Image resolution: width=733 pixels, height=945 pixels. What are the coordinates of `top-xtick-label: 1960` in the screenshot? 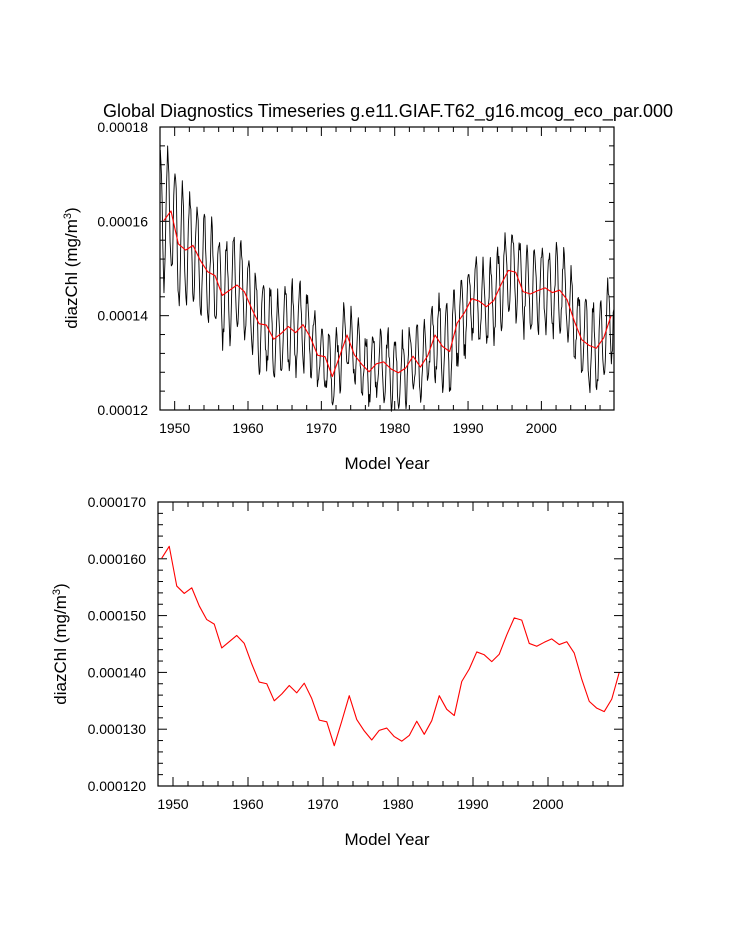 It's located at (247, 428).